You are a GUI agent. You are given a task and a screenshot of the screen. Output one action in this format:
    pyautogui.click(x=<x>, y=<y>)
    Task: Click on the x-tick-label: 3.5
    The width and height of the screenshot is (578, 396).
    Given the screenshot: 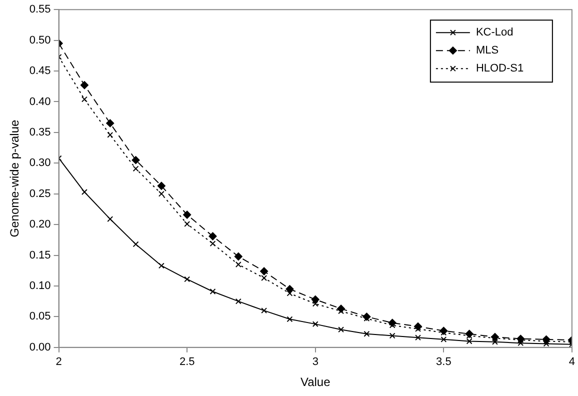 What is the action you would take?
    pyautogui.click(x=444, y=362)
    